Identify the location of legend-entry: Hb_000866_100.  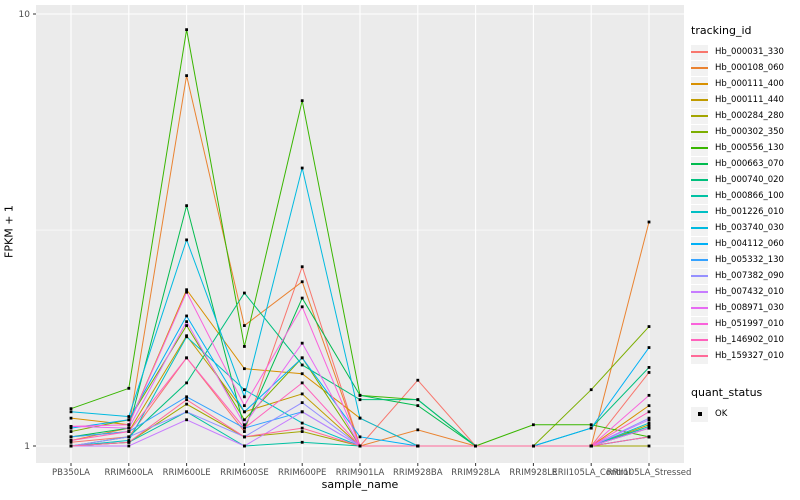
(745, 196).